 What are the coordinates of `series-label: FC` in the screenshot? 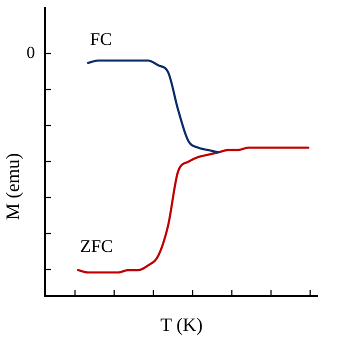 It's located at (101, 38).